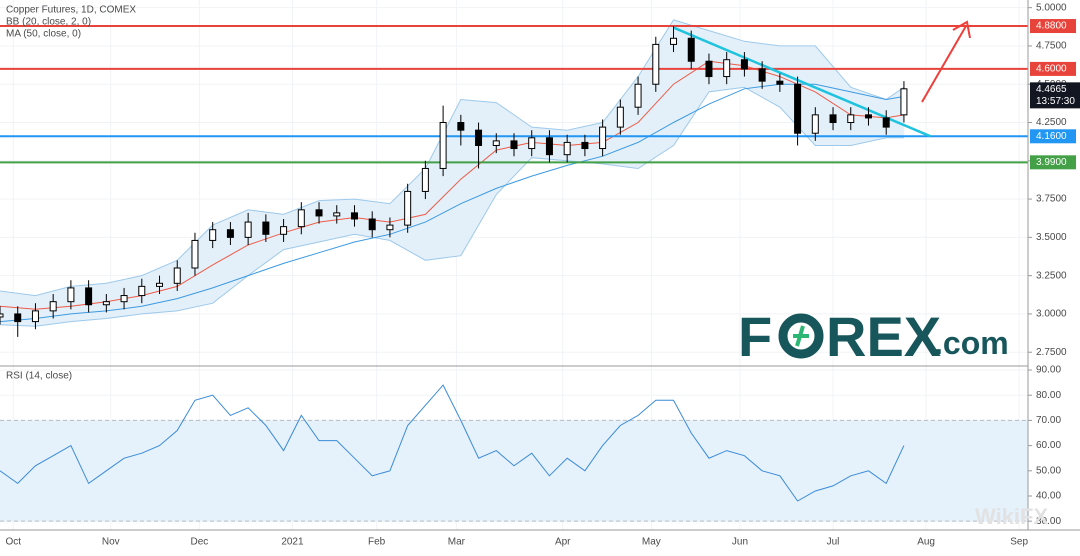 Image resolution: width=1080 pixels, height=556 pixels. Describe the element at coordinates (1055, 101) in the screenshot. I see `last-price-time: 13:57:30` at that location.